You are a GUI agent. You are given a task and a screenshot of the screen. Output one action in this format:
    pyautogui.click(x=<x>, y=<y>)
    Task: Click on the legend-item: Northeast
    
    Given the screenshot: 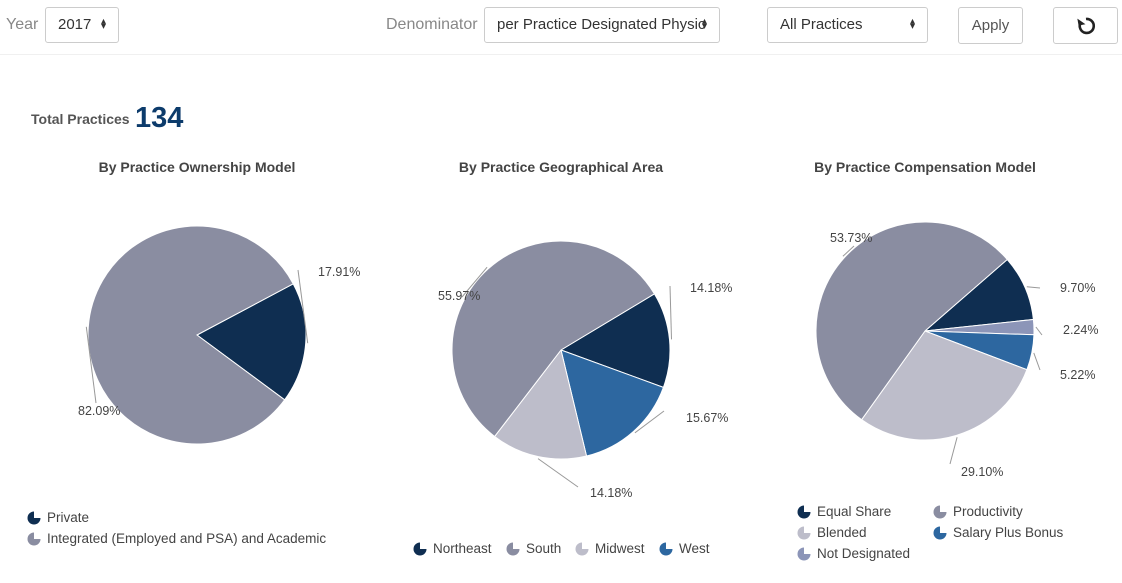 What is the action you would take?
    pyautogui.click(x=452, y=548)
    